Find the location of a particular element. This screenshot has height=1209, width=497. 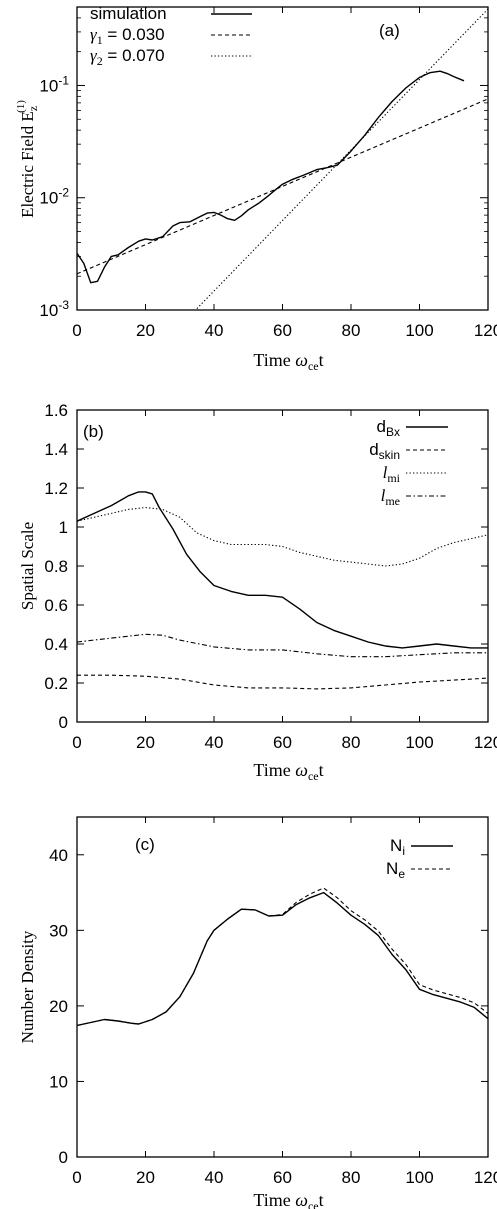

text-part: Number Density is located at coordinates (27, 986).